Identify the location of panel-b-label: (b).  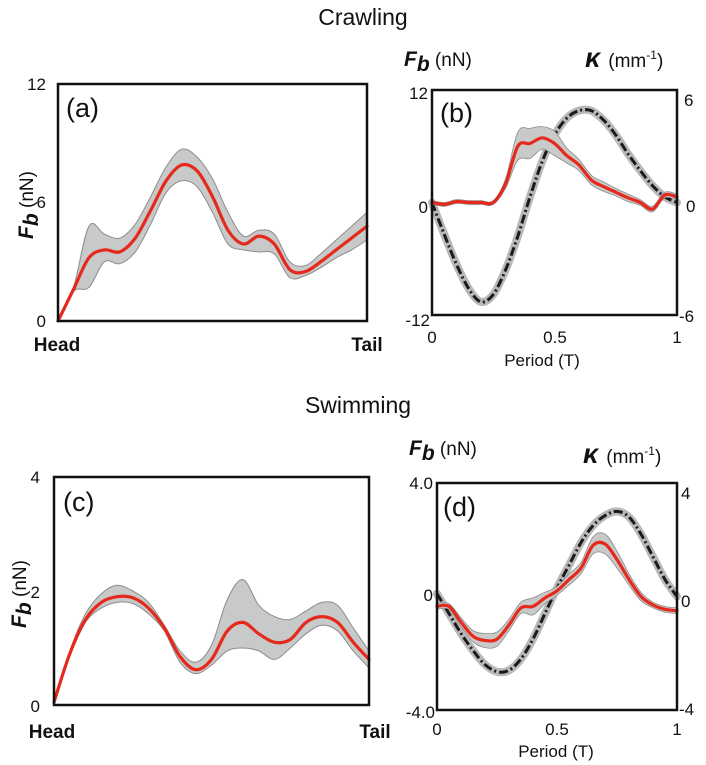
(456, 113).